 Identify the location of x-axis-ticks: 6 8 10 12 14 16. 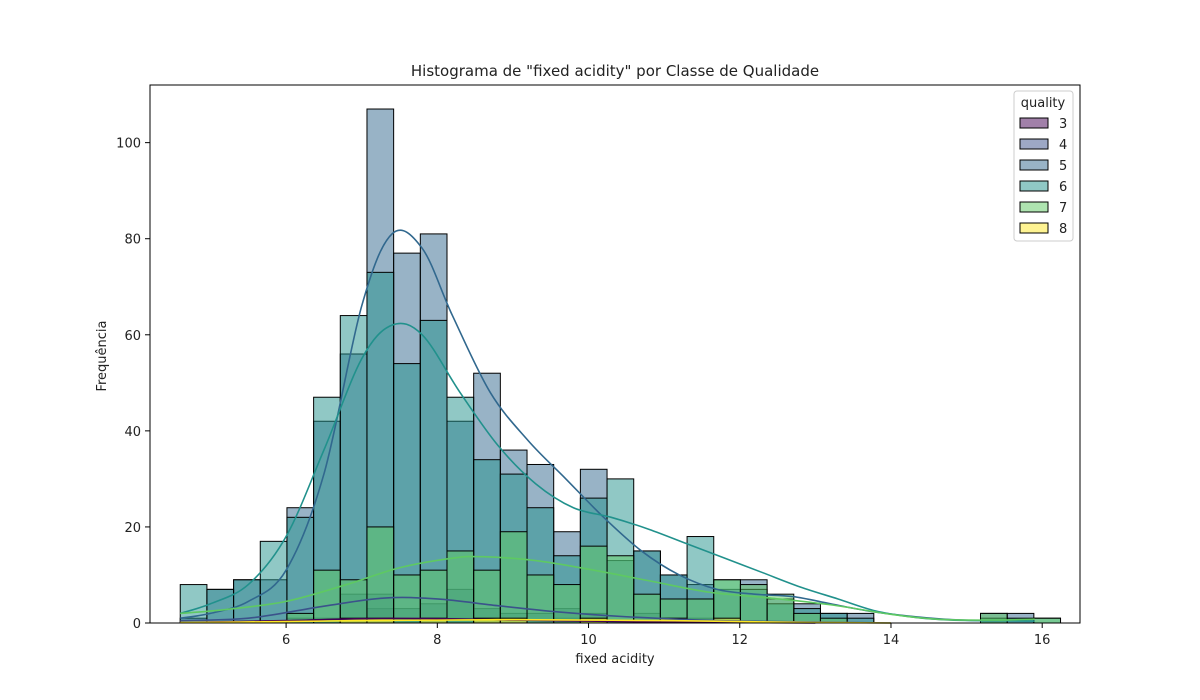
(666, 635).